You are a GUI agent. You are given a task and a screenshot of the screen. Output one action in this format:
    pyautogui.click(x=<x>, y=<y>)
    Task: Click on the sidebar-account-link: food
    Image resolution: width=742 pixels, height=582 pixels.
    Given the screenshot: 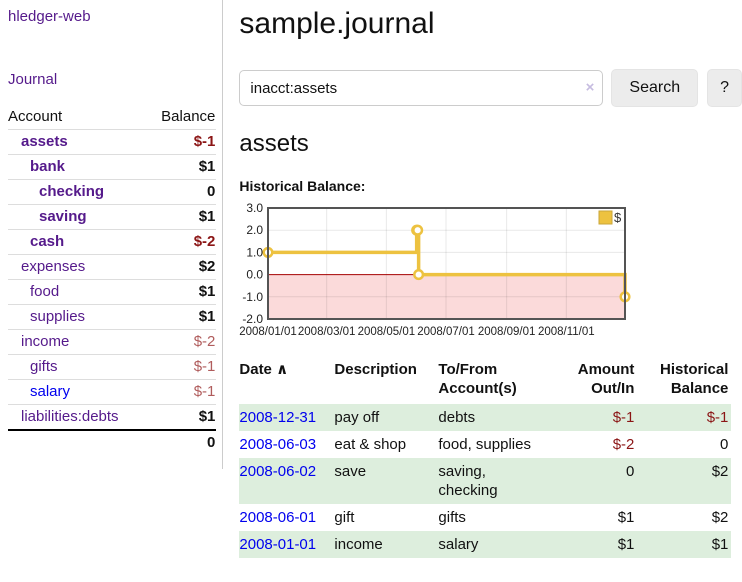 What is the action you would take?
    pyautogui.click(x=45, y=291)
    